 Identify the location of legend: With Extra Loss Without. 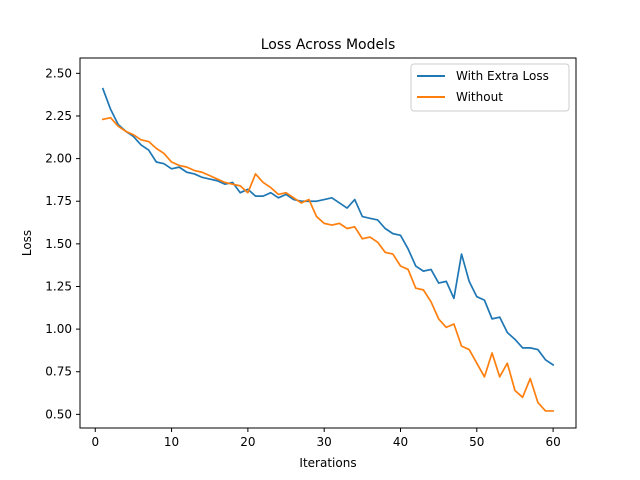
(490, 87).